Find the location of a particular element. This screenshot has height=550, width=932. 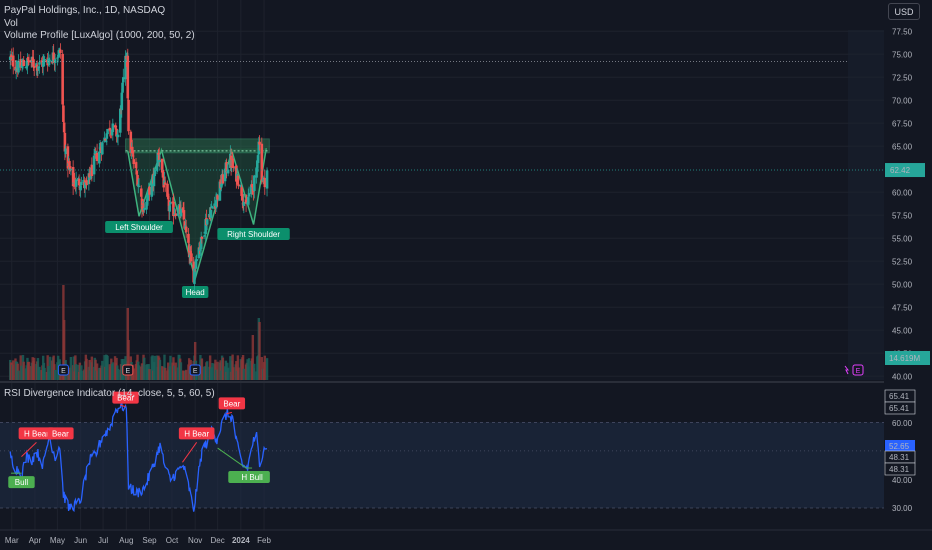

rsi-value-label: 65.41 is located at coordinates (899, 408).